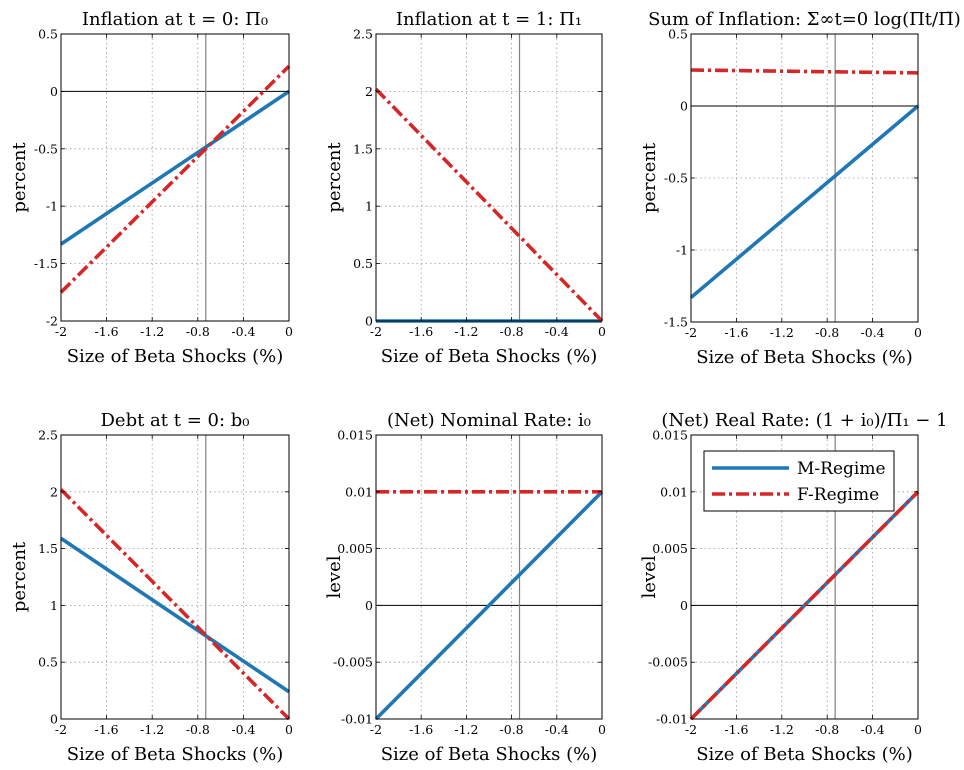 This screenshot has width=964, height=770. Describe the element at coordinates (804, 420) in the screenshot. I see `chart-title: (Net) Real Rate: (1 + i₀)/Π₁ − 1` at that location.